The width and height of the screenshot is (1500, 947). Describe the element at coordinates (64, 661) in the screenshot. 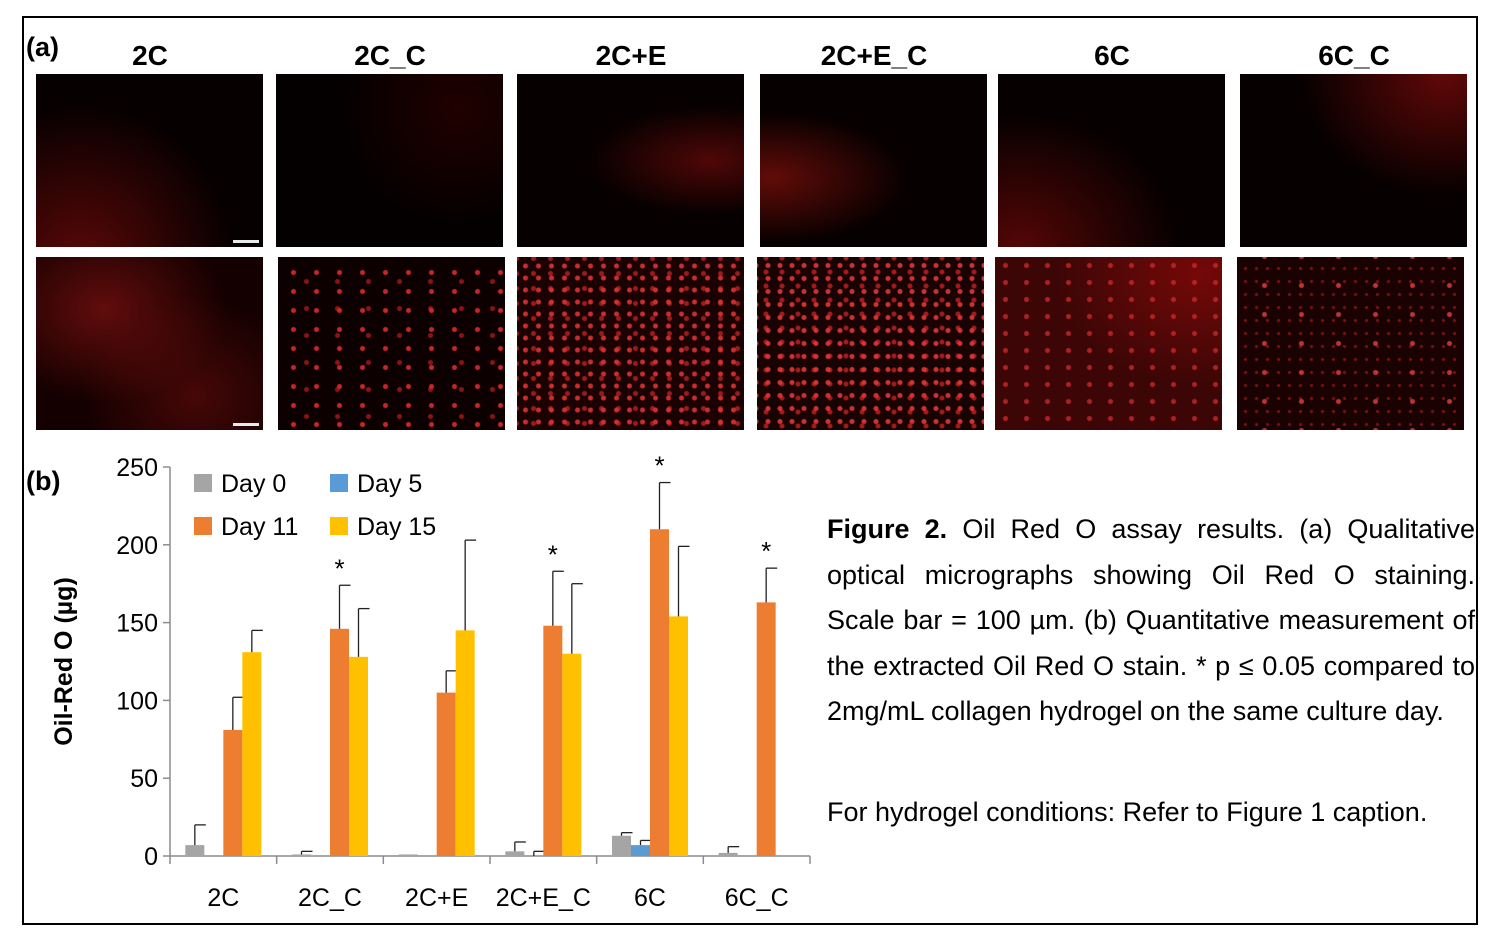

I see `y-axis-label: Oil-Red O (µg)` at that location.